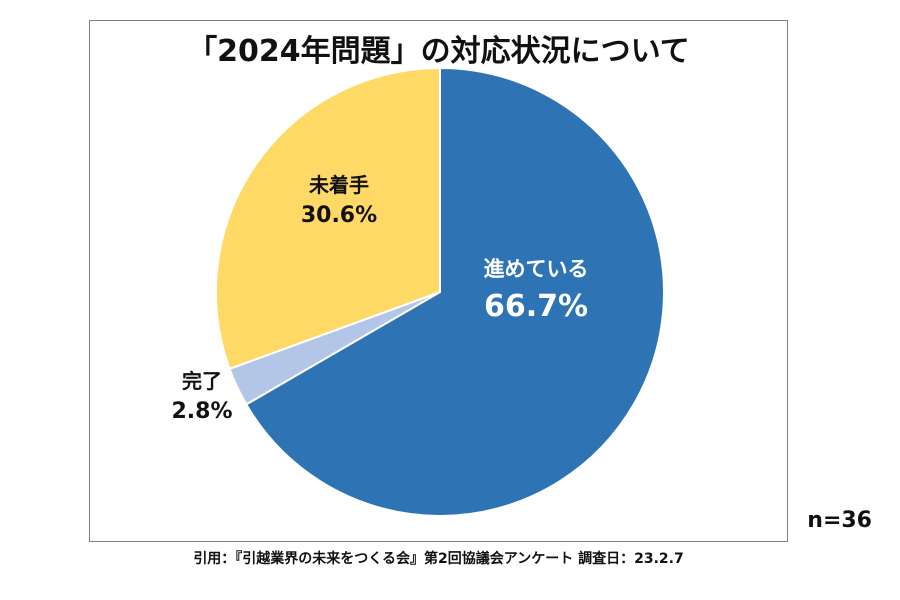 This screenshot has width=900, height=600. I want to click on sample-size-label: n=36, so click(839, 520).